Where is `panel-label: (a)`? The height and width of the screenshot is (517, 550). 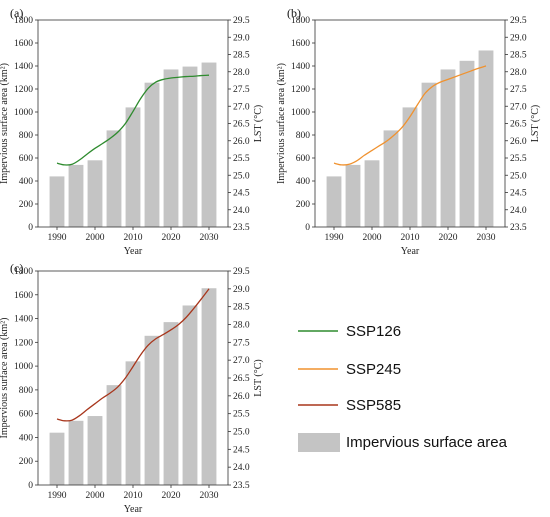 panel-label: (a) is located at coordinates (16, 13).